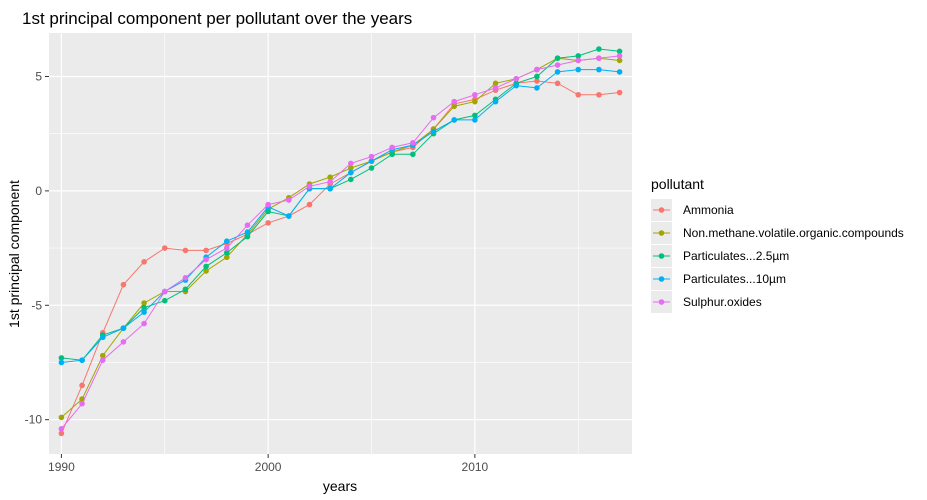  I want to click on y-axis: -10 -5 0 5, so click(37, 248).